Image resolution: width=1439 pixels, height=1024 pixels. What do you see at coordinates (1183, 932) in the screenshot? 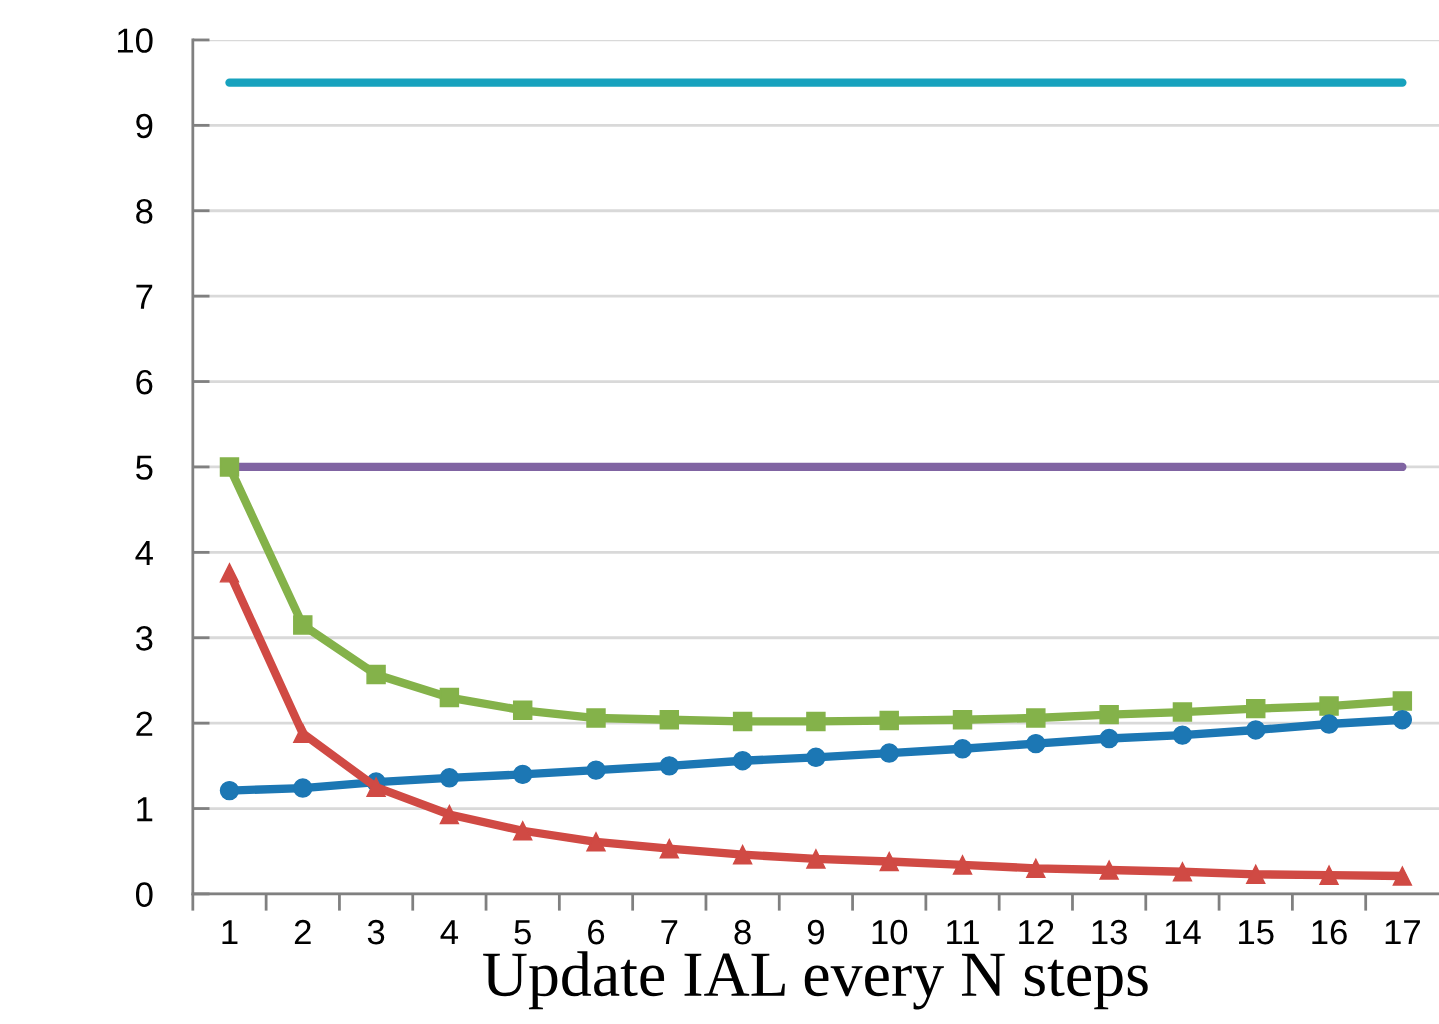
I see `x-tick-label: 14` at bounding box center [1183, 932].